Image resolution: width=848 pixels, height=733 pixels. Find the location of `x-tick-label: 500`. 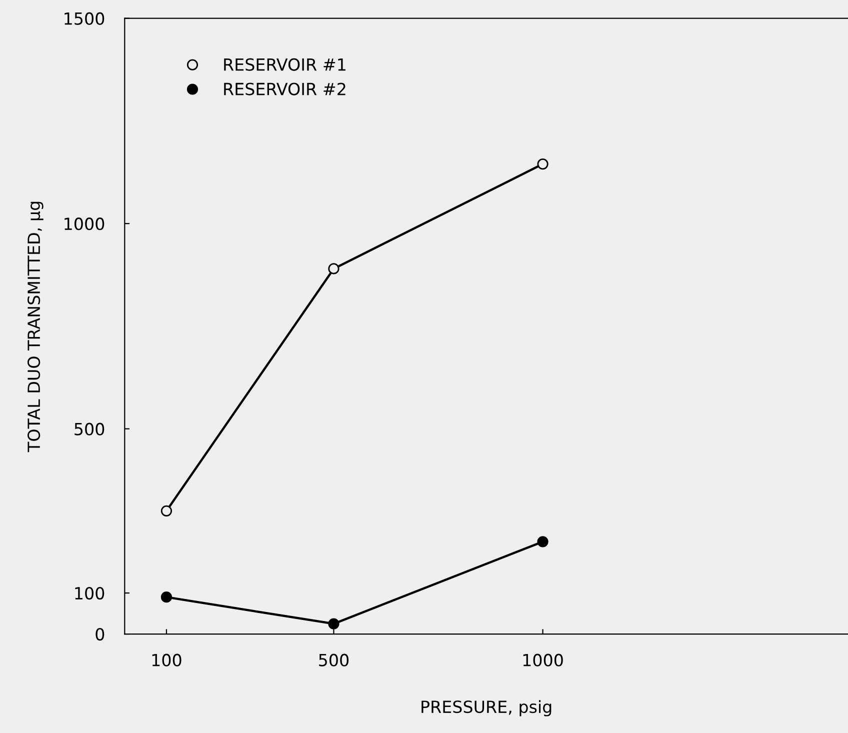

x-tick-label: 500 is located at coordinates (334, 660).